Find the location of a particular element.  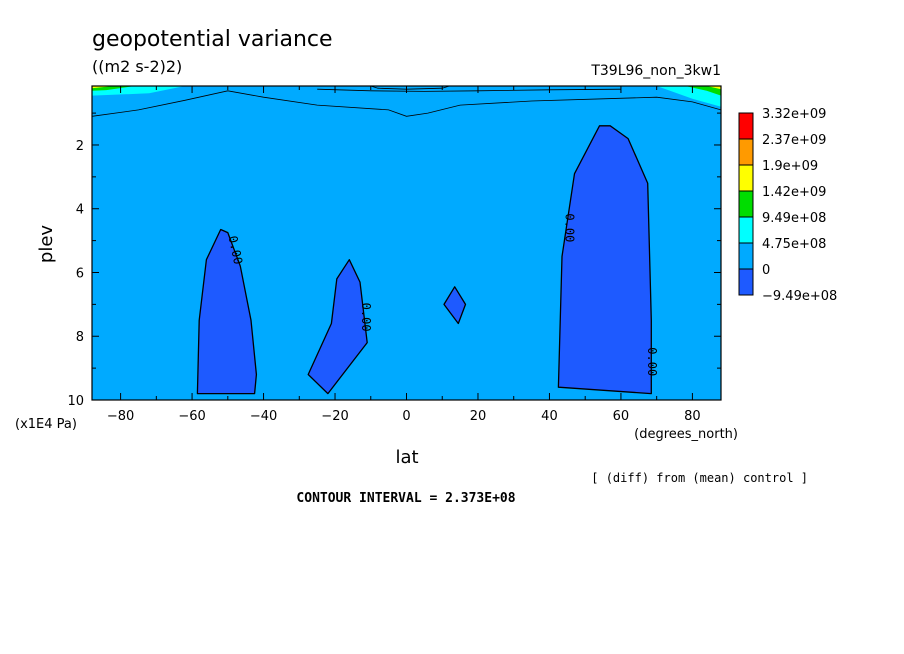

x-tick-label-2: −40 is located at coordinates (263, 416).